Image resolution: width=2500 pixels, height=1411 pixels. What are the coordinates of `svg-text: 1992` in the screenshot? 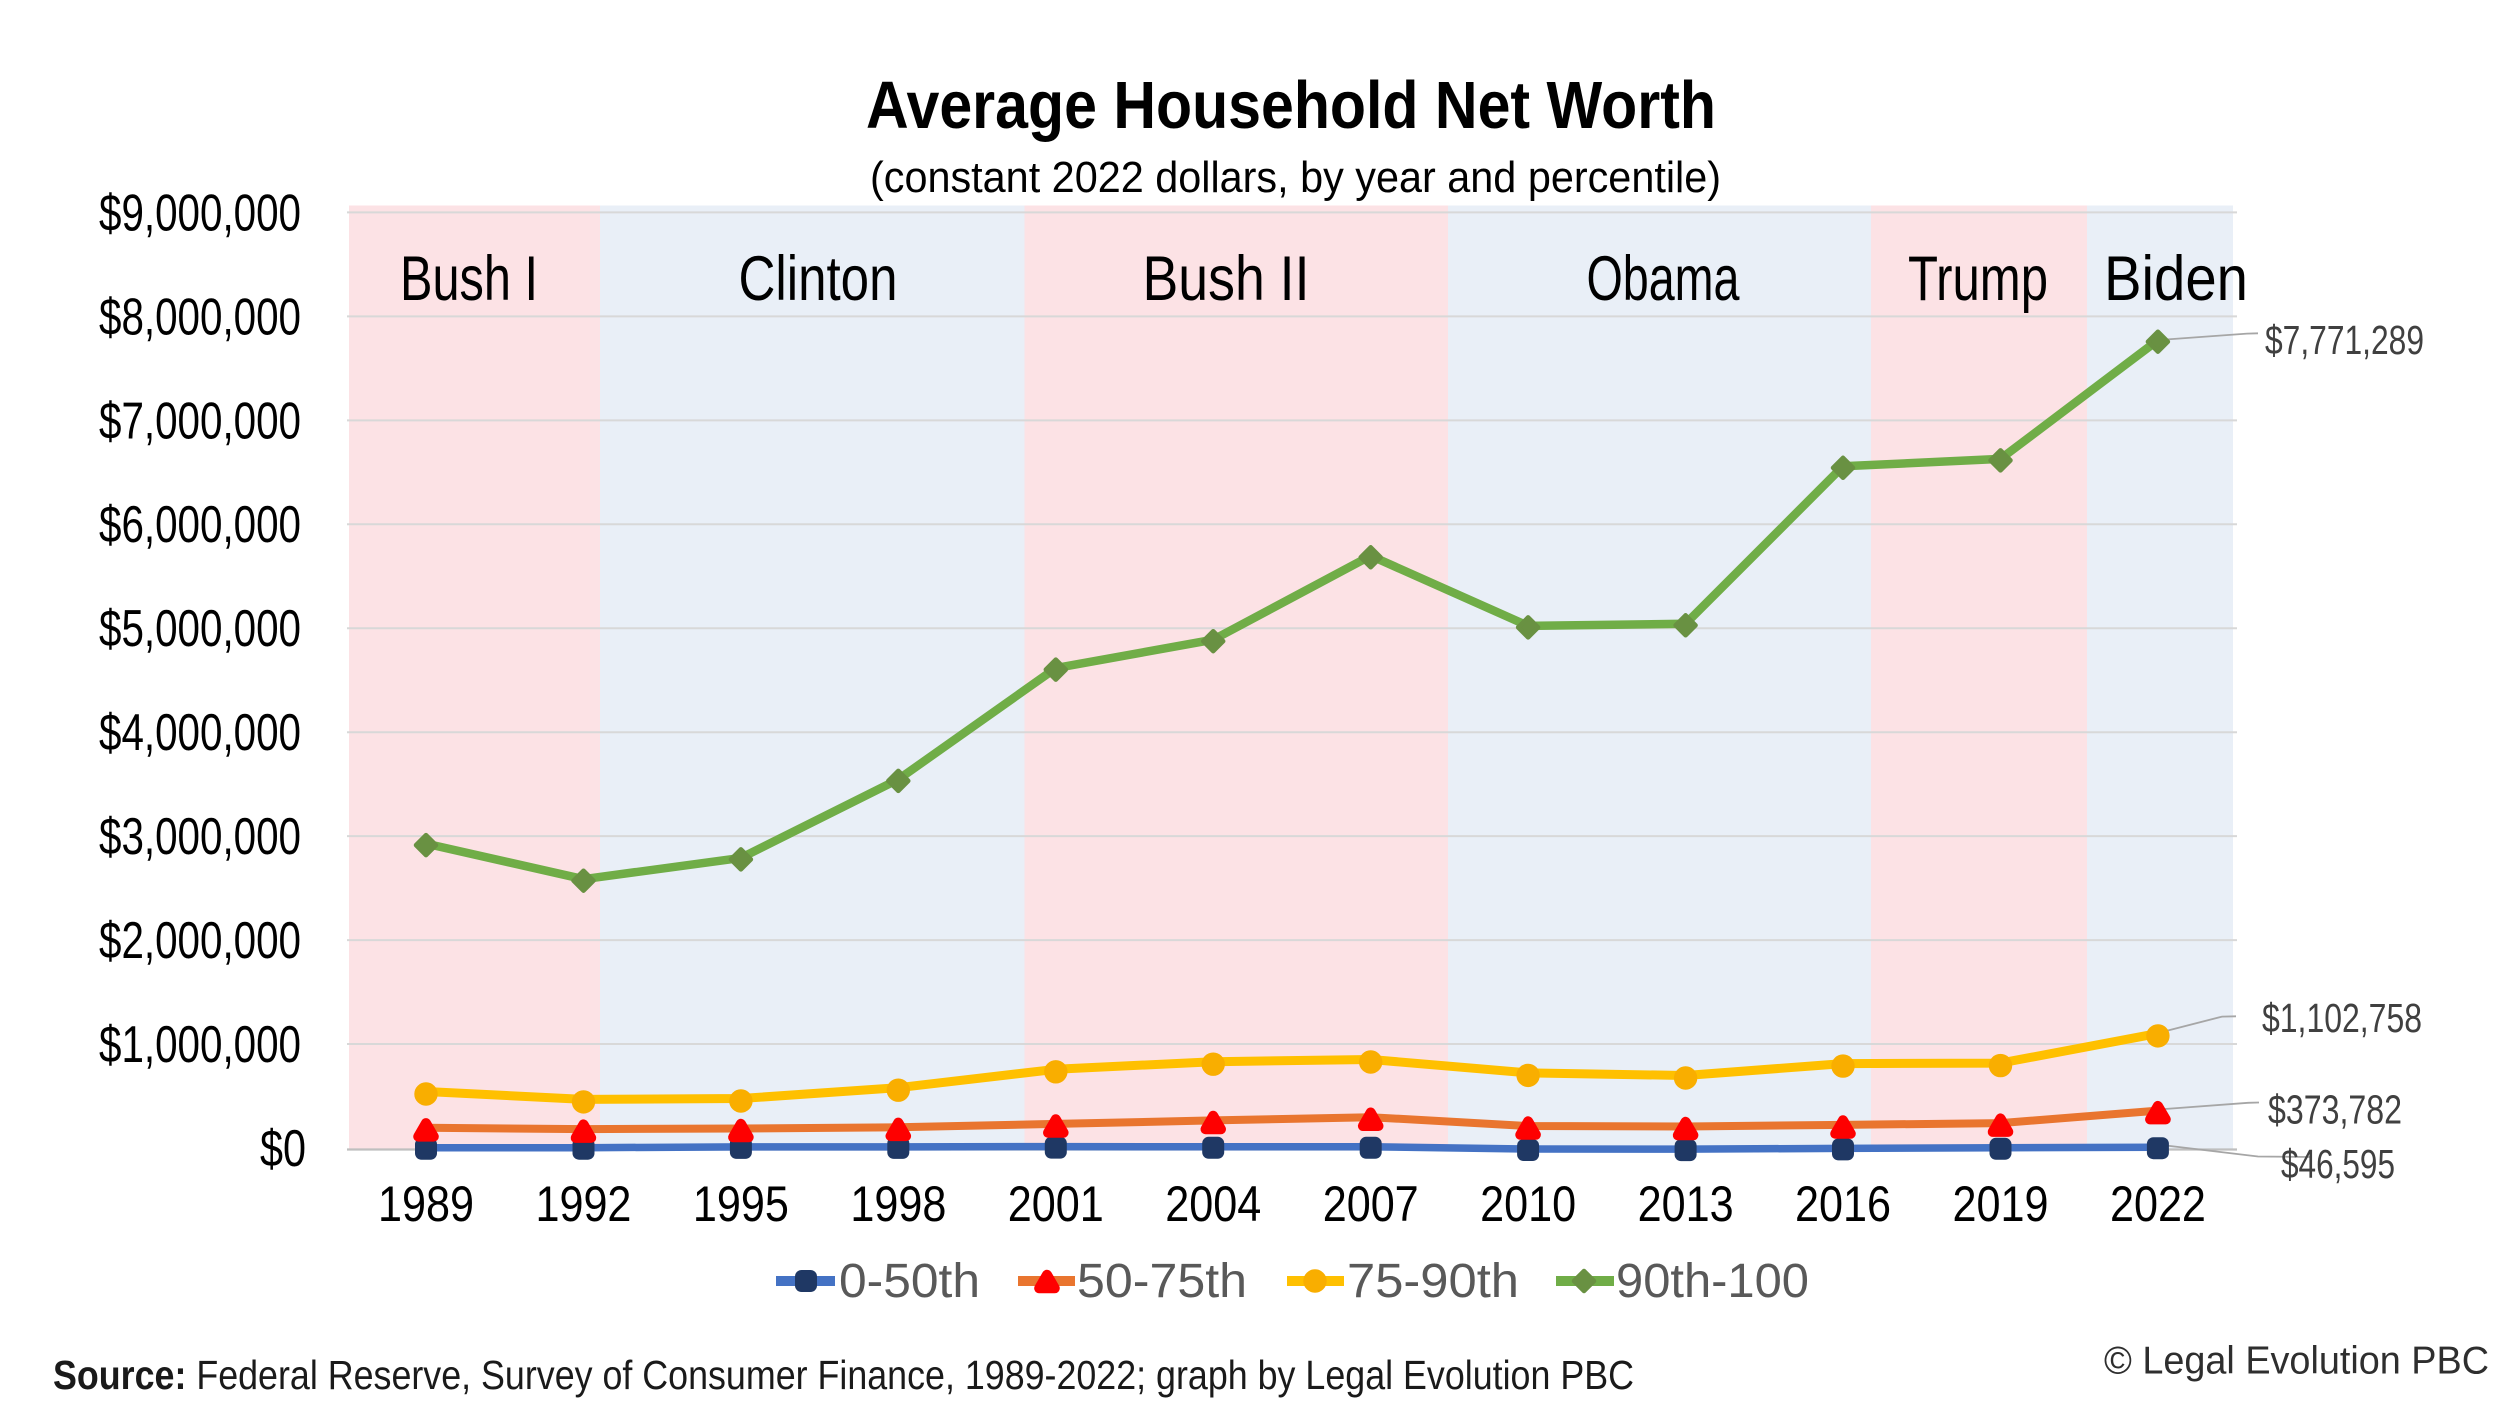 It's located at (583, 1204).